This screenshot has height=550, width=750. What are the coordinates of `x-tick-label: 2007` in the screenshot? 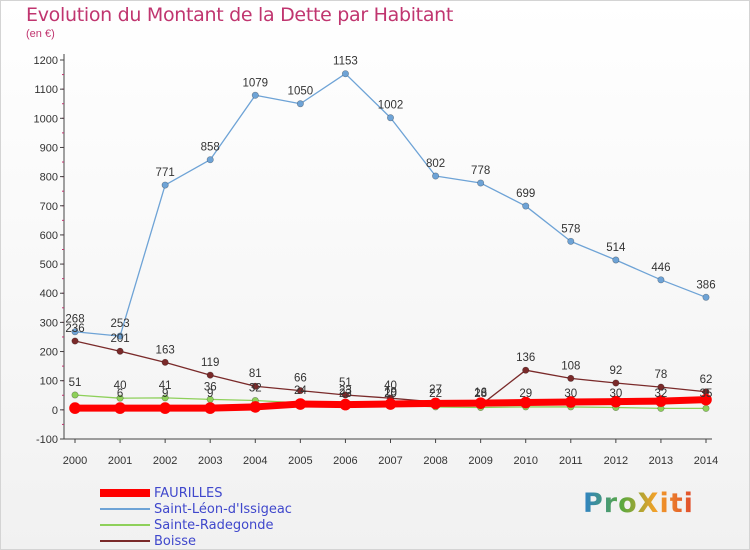 It's located at (390, 461).